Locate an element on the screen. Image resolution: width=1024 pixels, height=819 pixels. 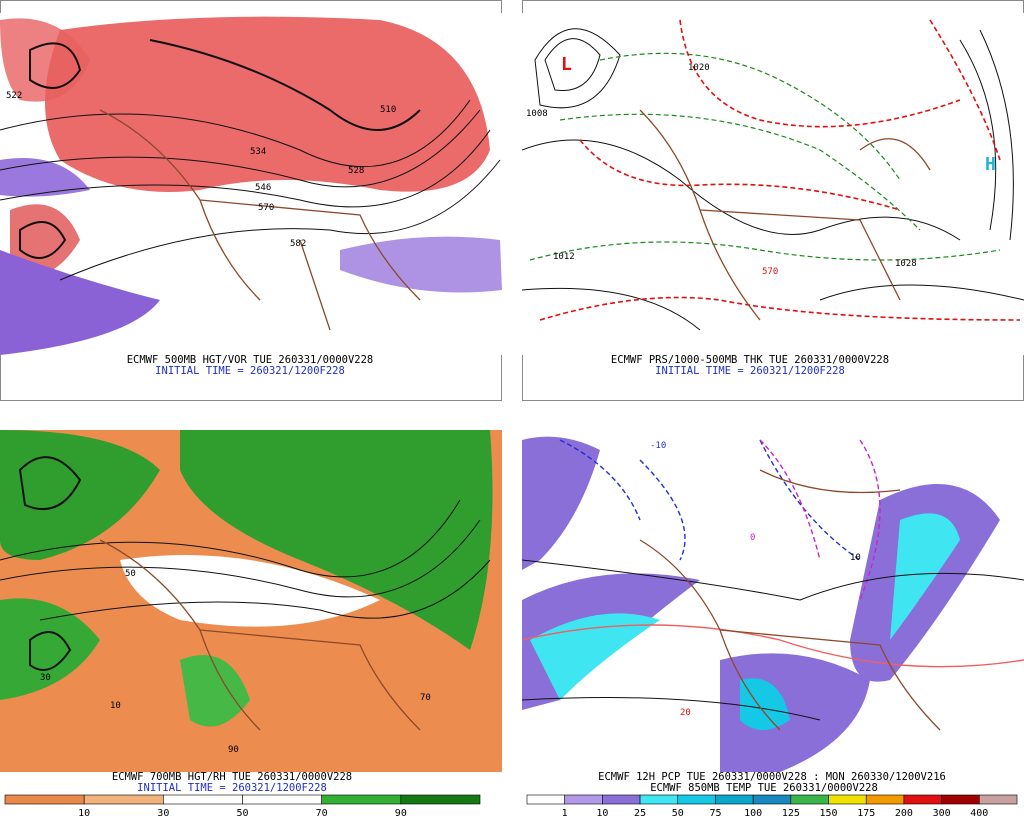
contour-label: 30 is located at coordinates (45, 678).